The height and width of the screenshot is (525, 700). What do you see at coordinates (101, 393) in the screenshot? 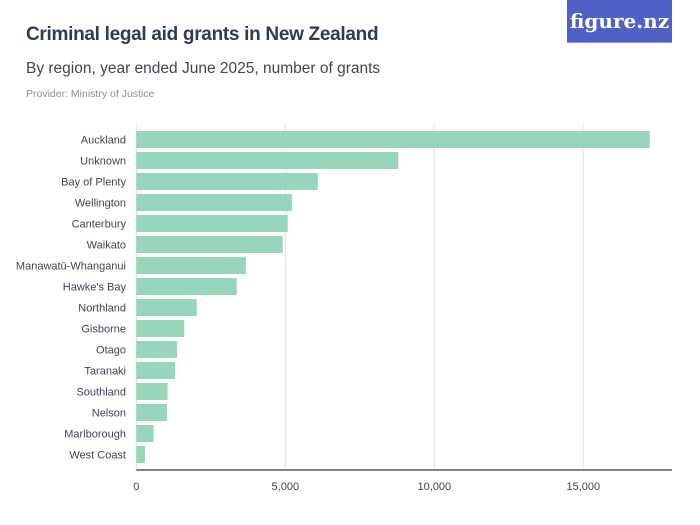
I see `category-label: Southland` at bounding box center [101, 393].